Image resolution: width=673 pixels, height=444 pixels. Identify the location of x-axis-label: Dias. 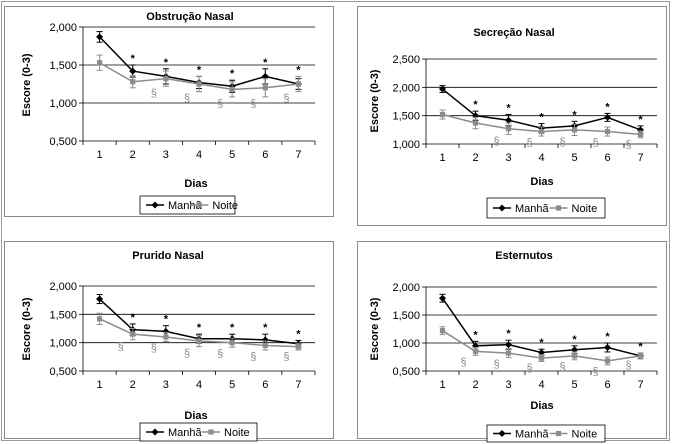
(541, 406).